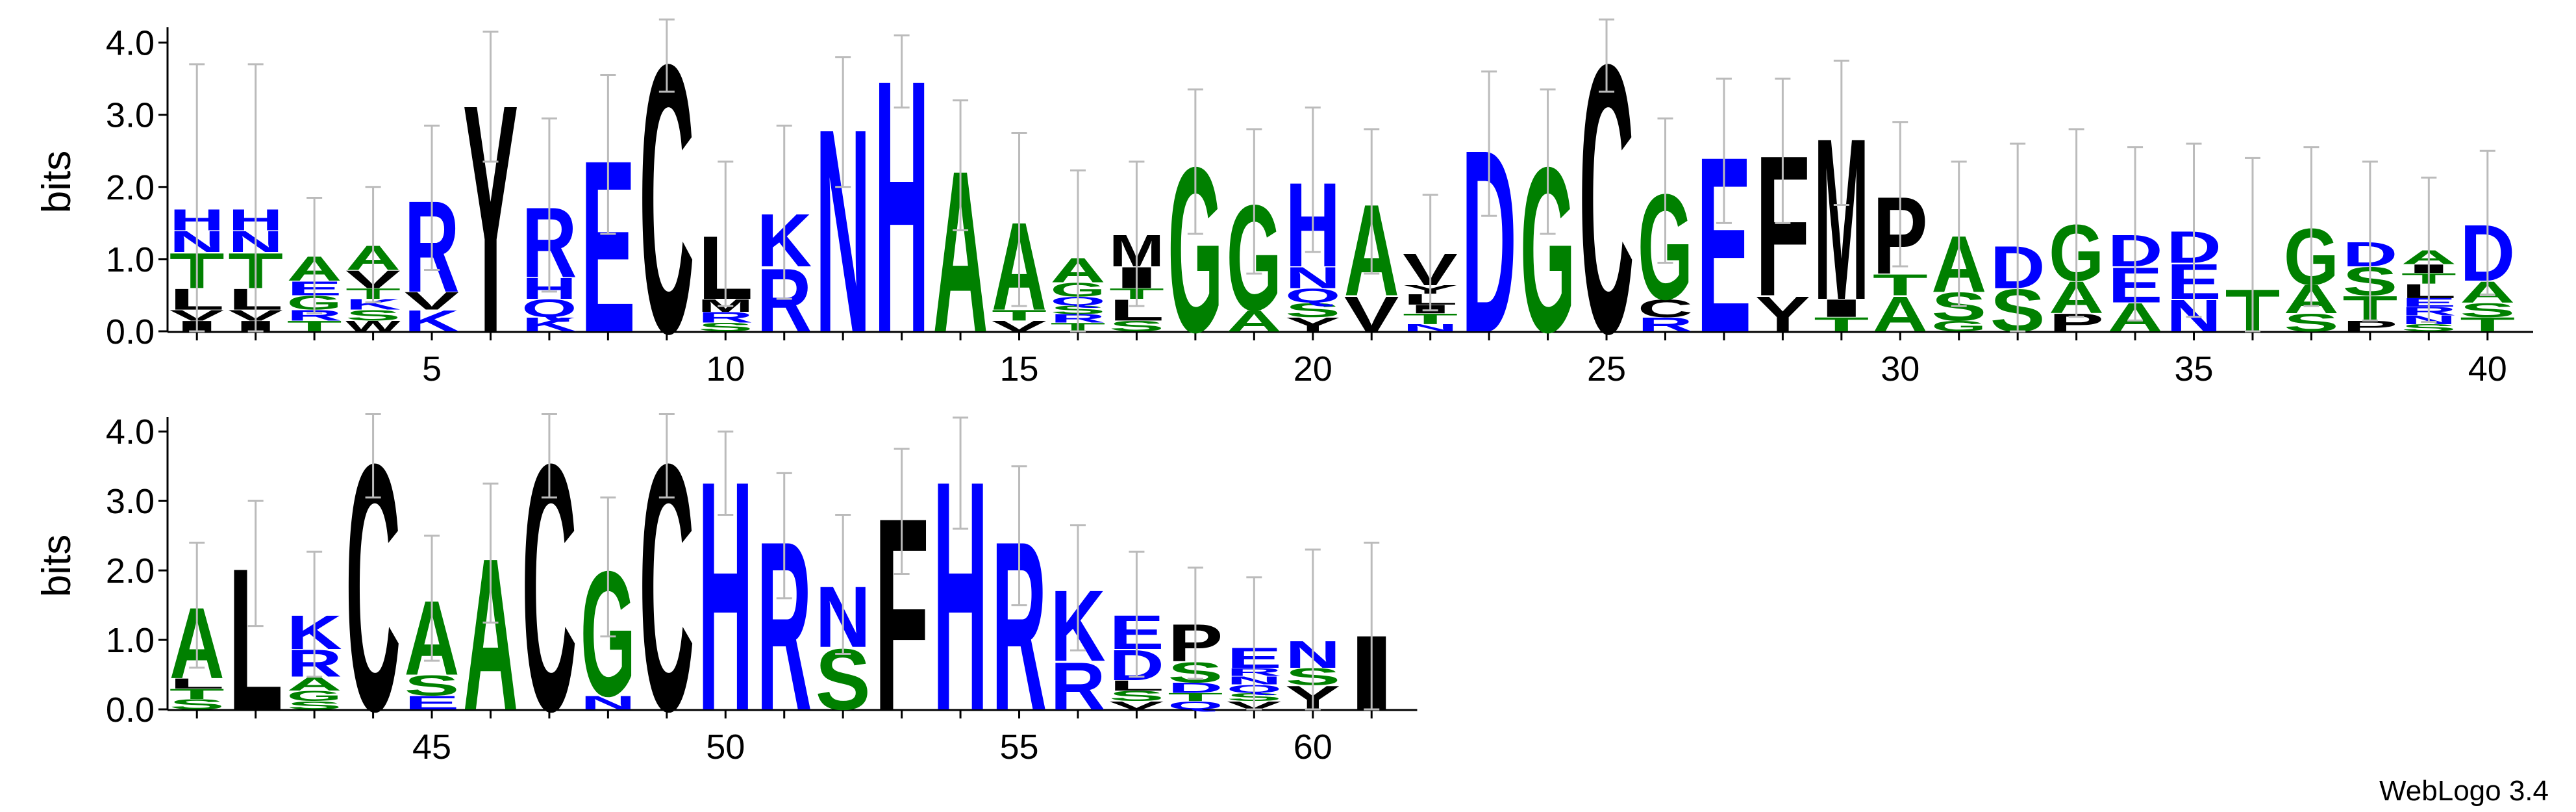 This screenshot has height=812, width=2576. I want to click on x-tick-label: 60, so click(1313, 747).